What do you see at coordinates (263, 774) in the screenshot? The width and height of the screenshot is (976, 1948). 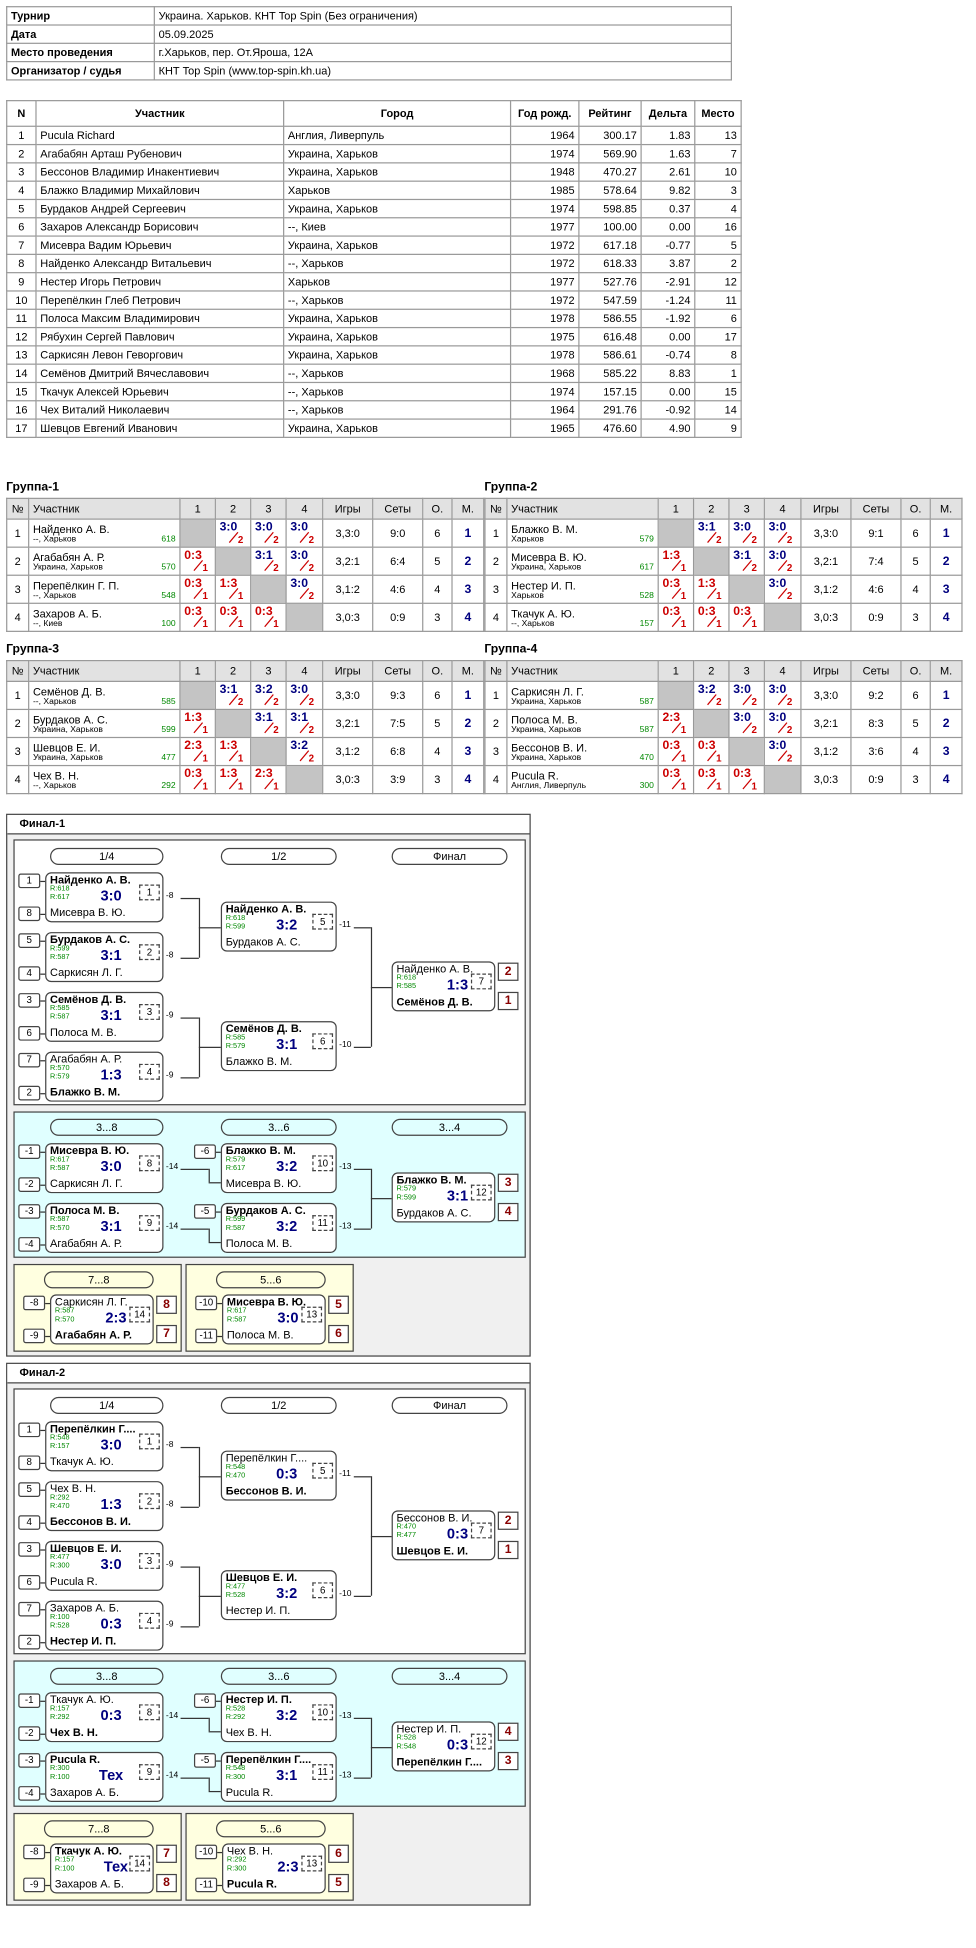 I see `result-score: 2:3` at bounding box center [263, 774].